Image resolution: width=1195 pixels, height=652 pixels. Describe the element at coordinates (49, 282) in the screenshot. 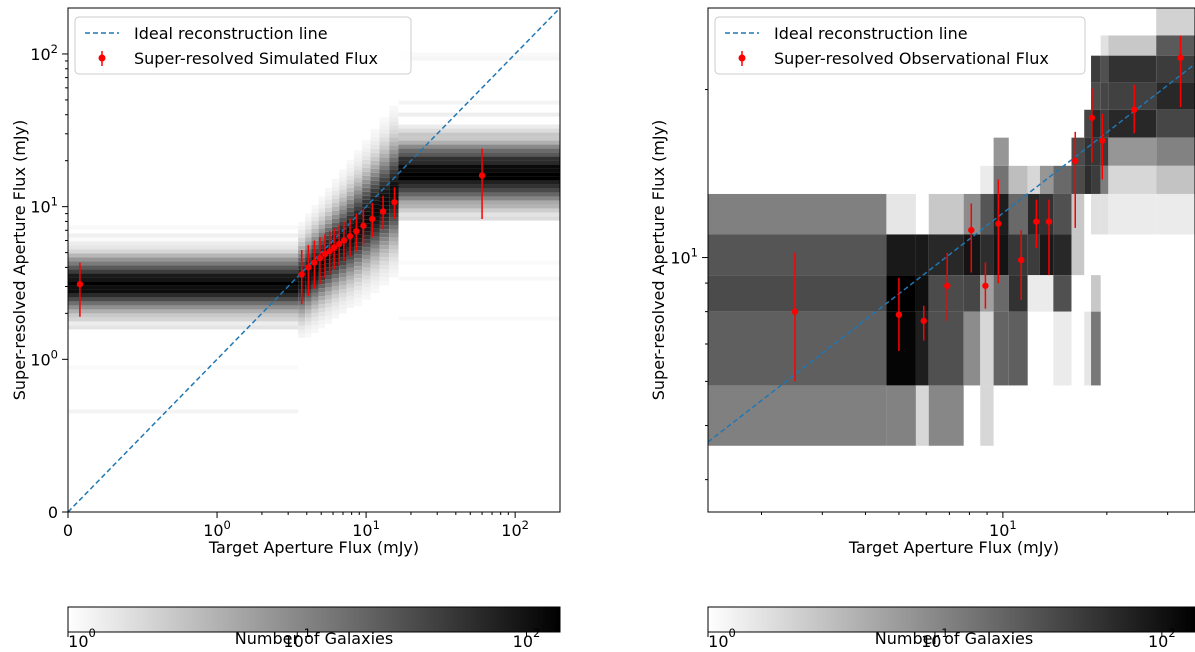

I see `left-y-ticks: 0 100 101 102` at that location.